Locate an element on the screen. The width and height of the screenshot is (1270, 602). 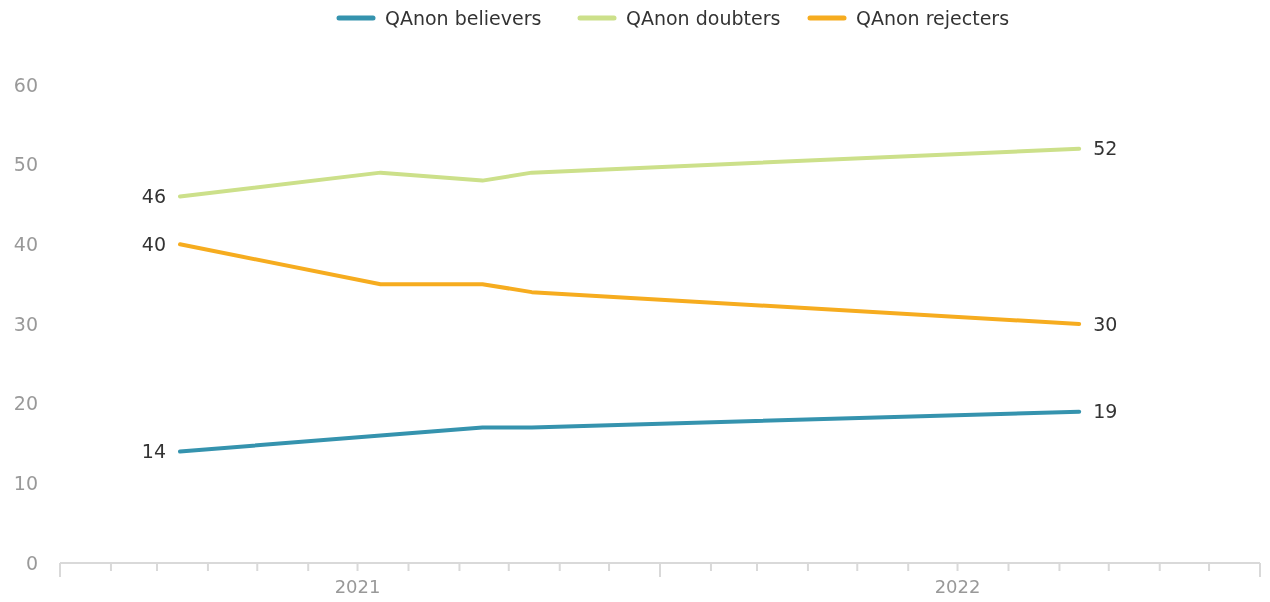
data-label: 46 is located at coordinates (153, 196).